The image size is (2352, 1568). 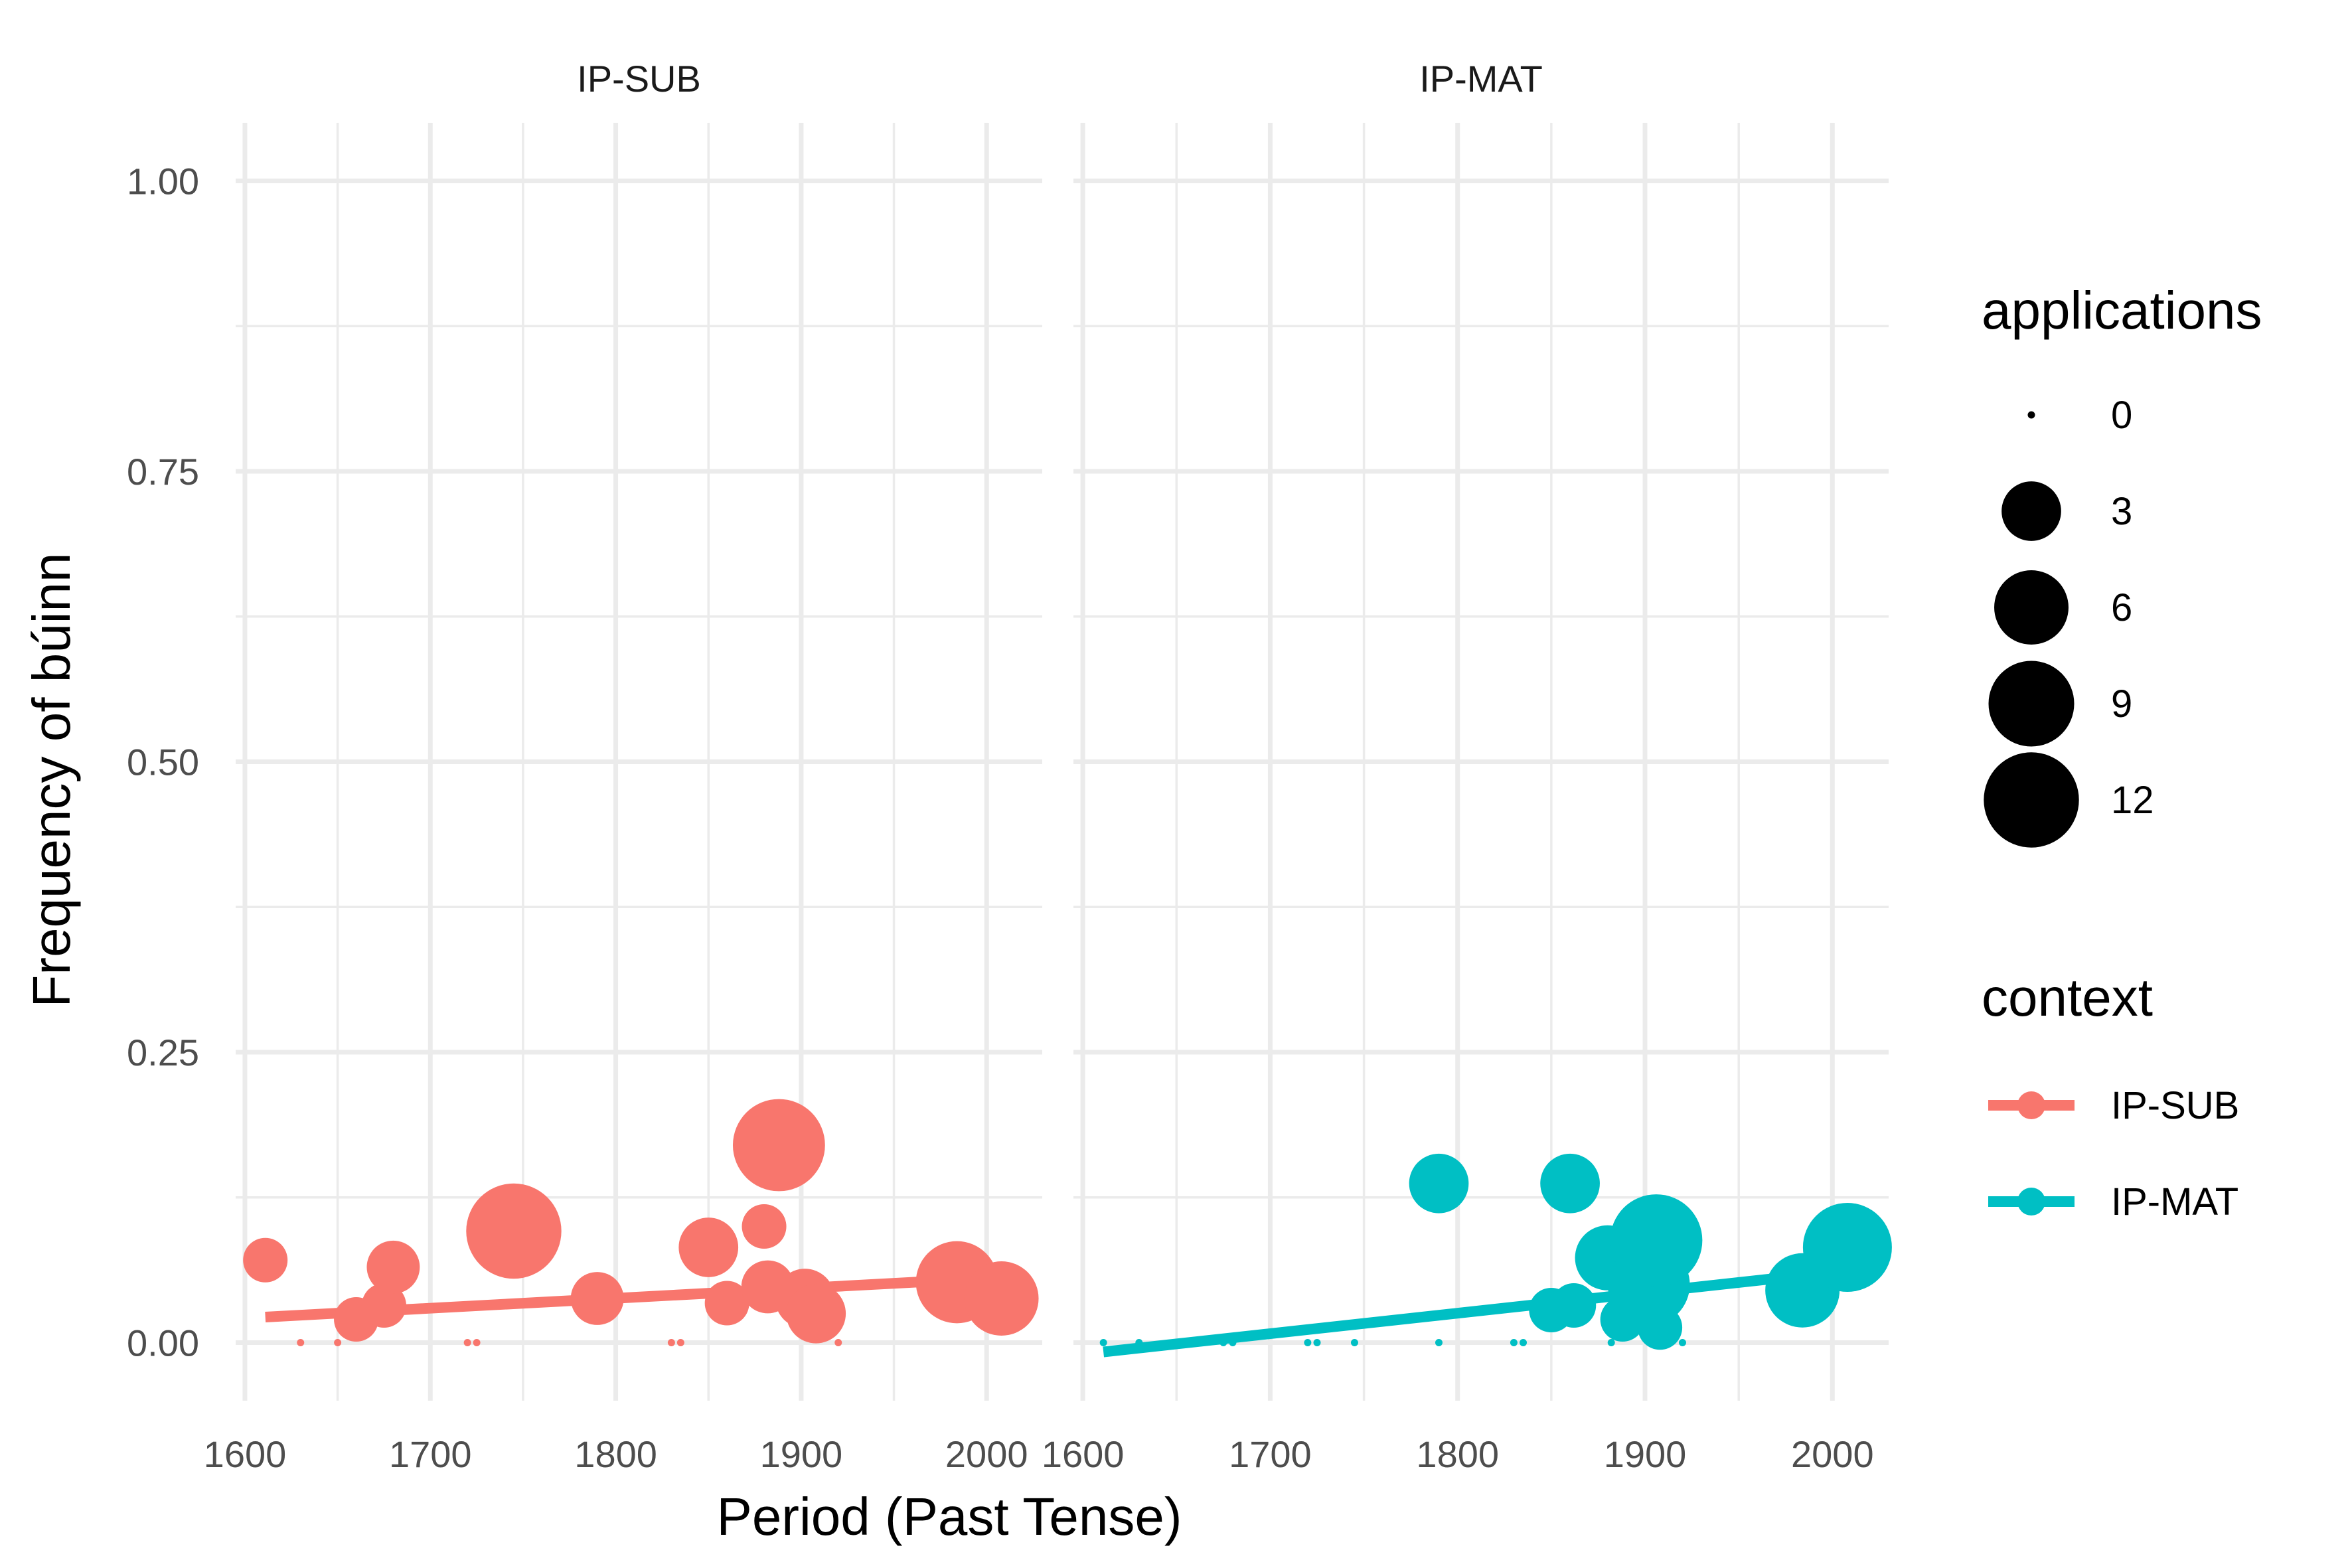 What do you see at coordinates (2121, 704) in the screenshot?
I see `size-legend-label: 9` at bounding box center [2121, 704].